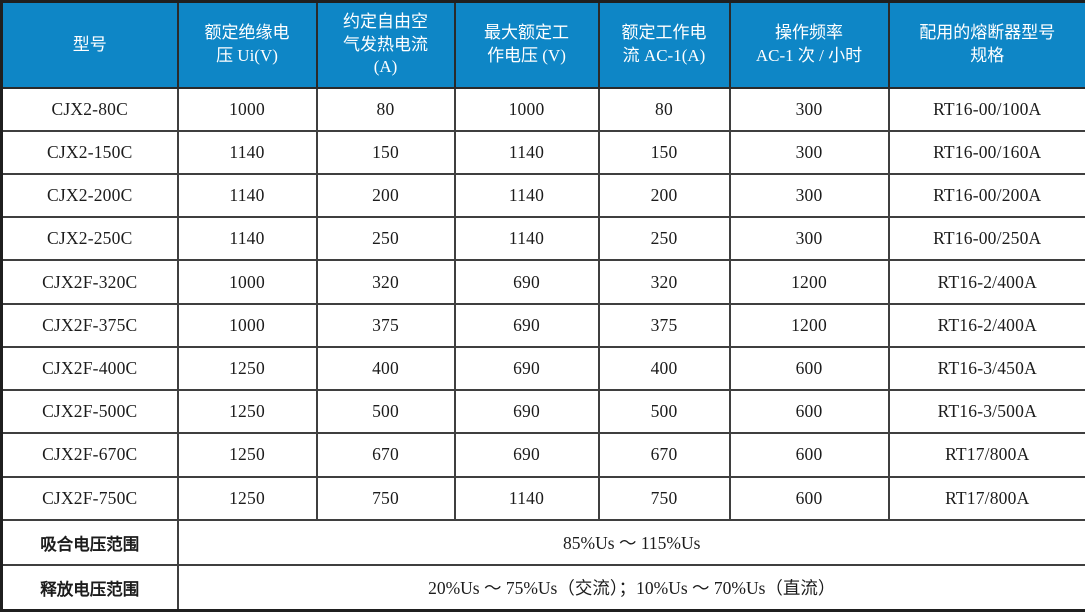 The width and height of the screenshot is (1085, 612). What do you see at coordinates (526, 44) in the screenshot?
I see `header-cell-max-rated-operational-voltage: 最大额定工 作电压 (V)` at bounding box center [526, 44].